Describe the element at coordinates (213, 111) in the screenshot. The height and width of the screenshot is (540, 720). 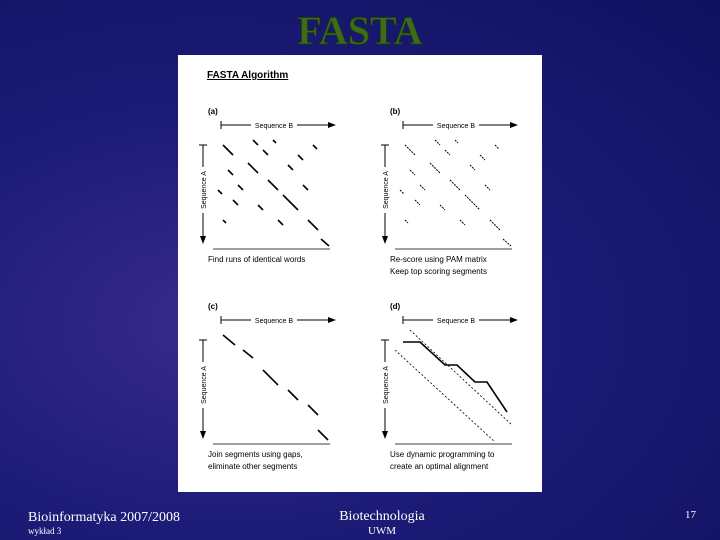
I see `panel-label: (a)` at that location.